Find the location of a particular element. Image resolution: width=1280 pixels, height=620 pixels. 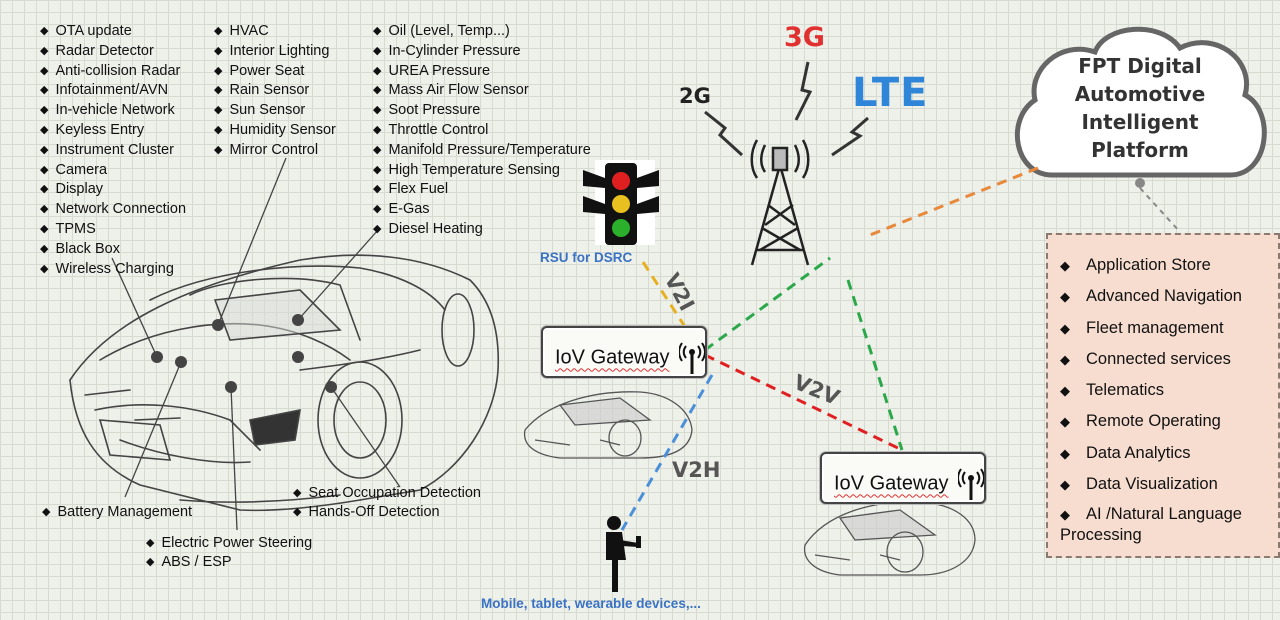

feature-item: Sun Sensor is located at coordinates (275, 111).